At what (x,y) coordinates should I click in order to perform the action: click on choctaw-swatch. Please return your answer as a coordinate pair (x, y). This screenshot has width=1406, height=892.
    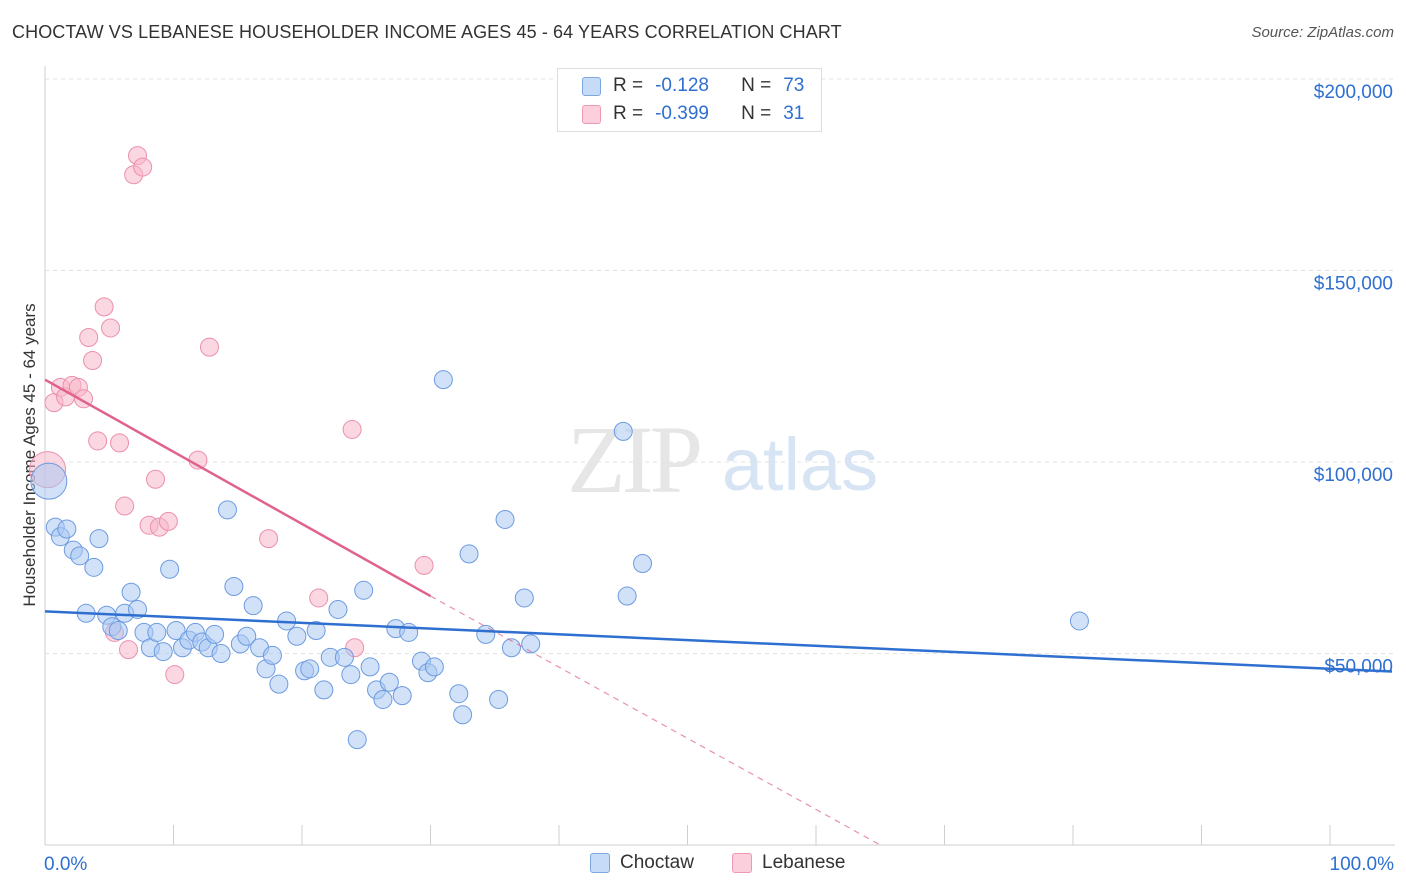
    Looking at the image, I should click on (591, 86).